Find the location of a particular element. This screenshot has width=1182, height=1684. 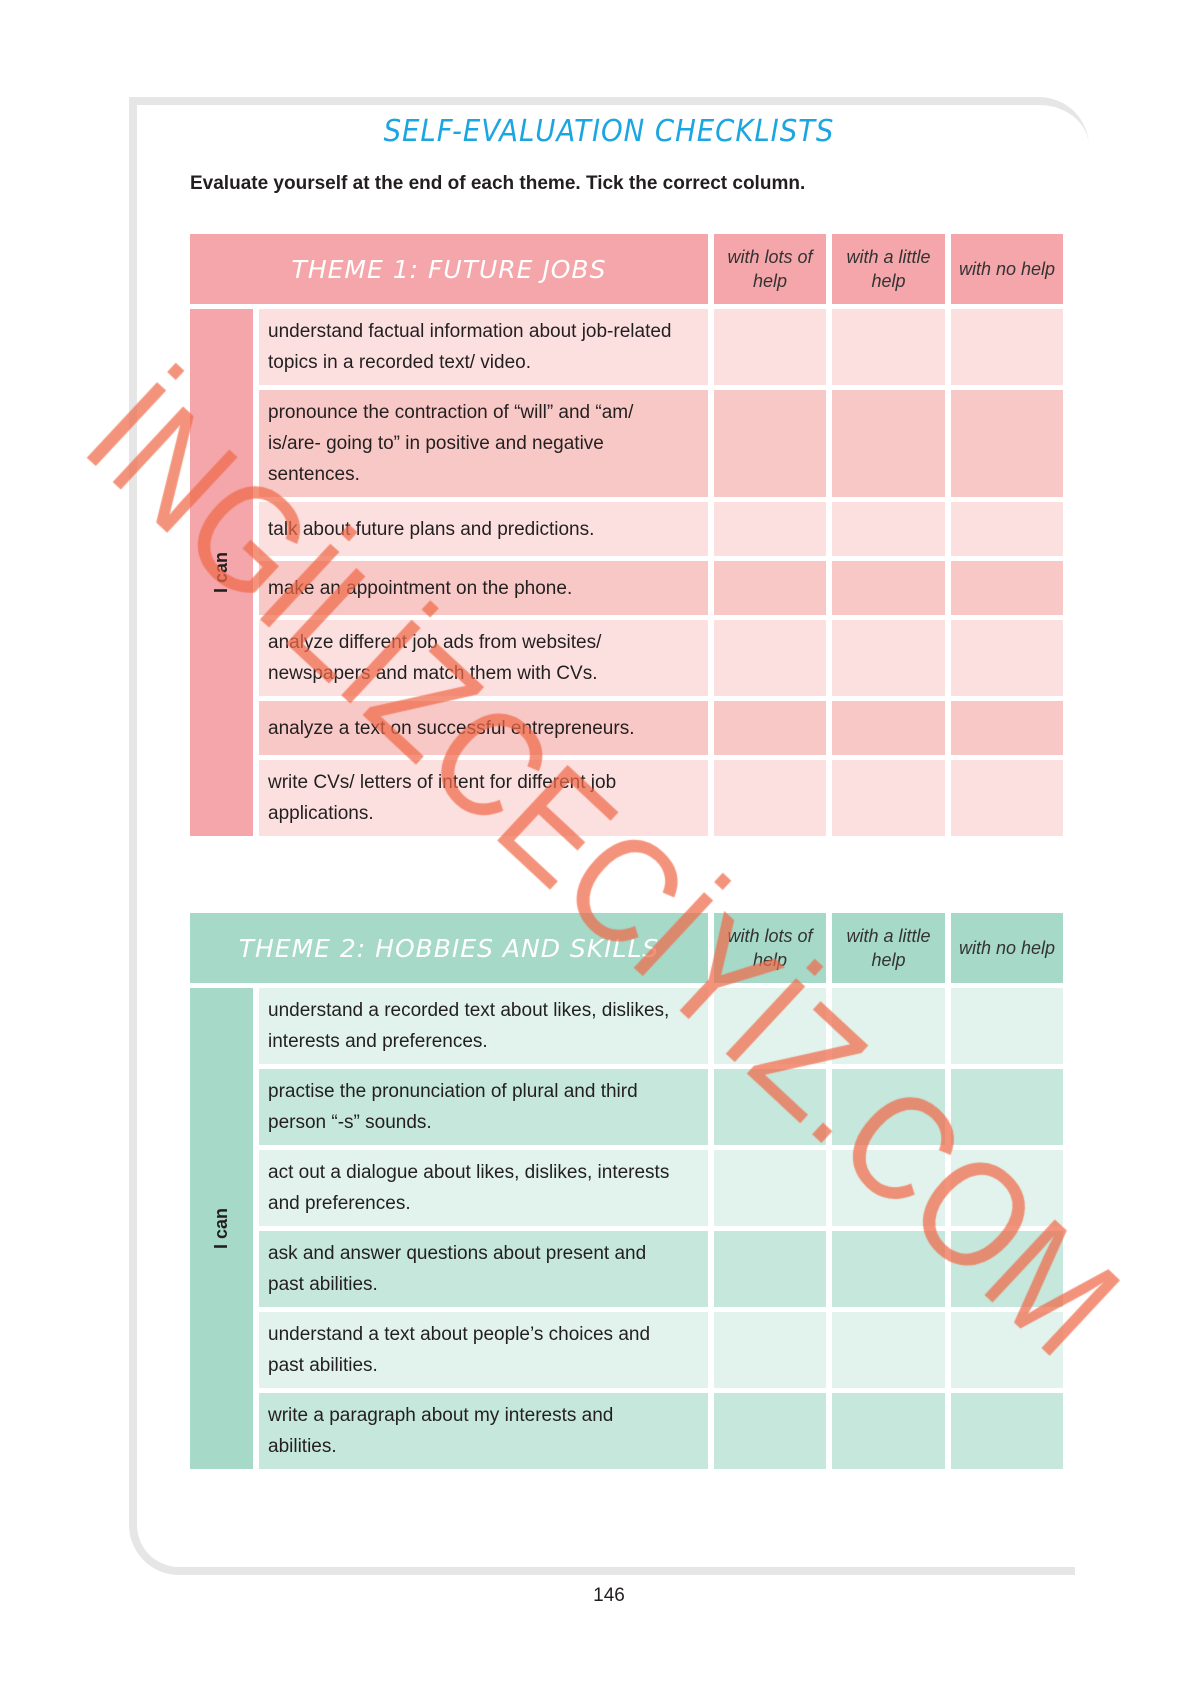

frame-mask is located at coordinates (1085, 870).